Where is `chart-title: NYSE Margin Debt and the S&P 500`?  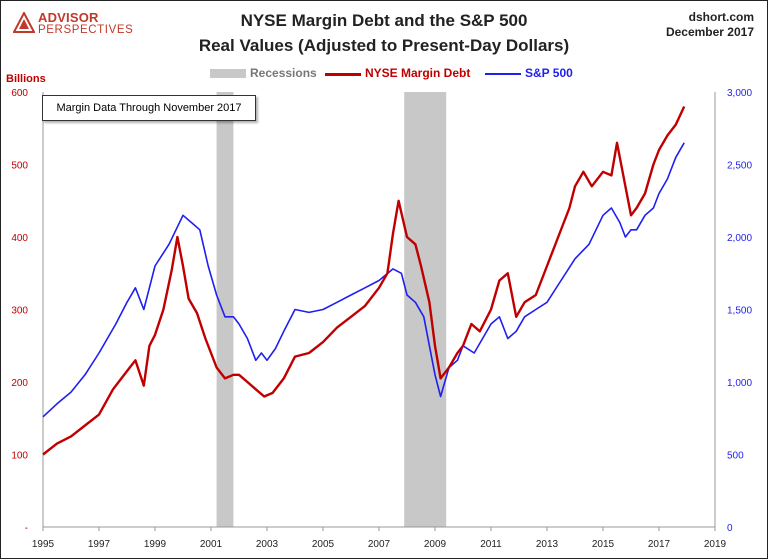
chart-title: NYSE Margin Debt and the S&P 500 is located at coordinates (384, 20).